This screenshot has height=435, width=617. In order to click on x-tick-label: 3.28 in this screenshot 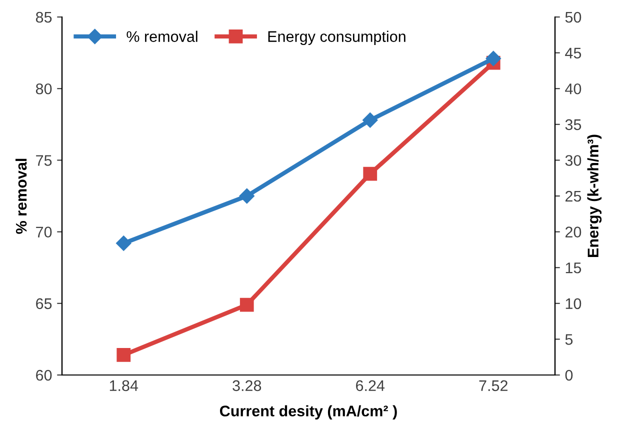, I will do `click(247, 386)`.